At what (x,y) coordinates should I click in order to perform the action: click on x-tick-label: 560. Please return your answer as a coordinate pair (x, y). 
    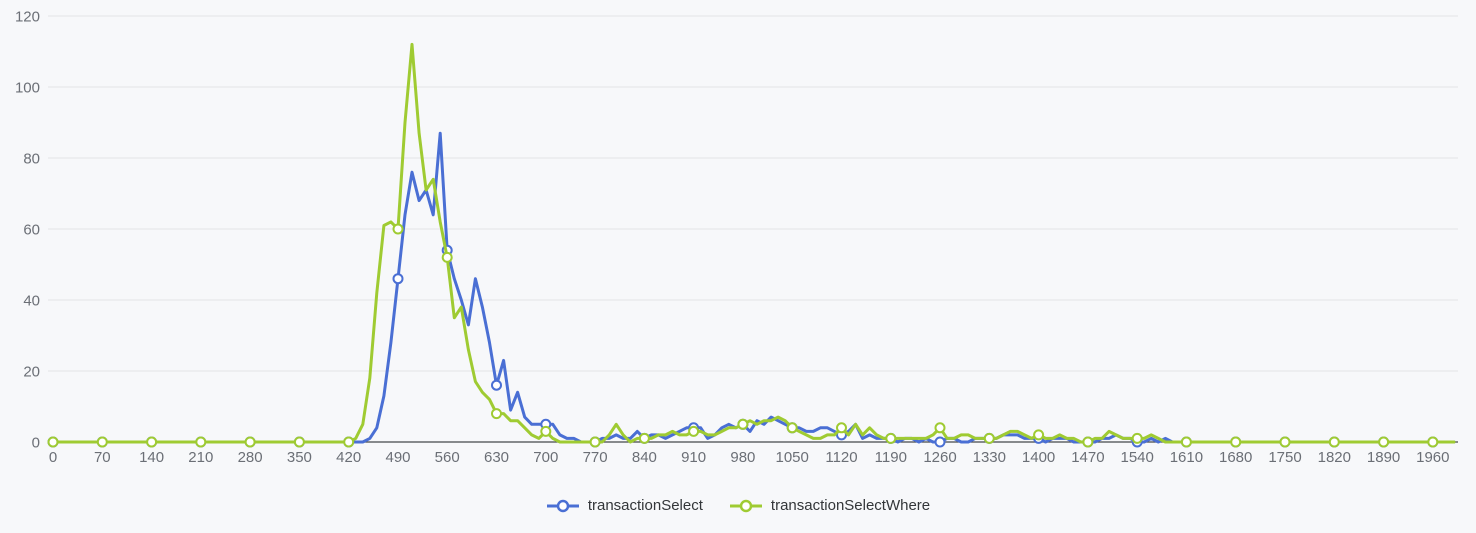
    Looking at the image, I should click on (447, 457).